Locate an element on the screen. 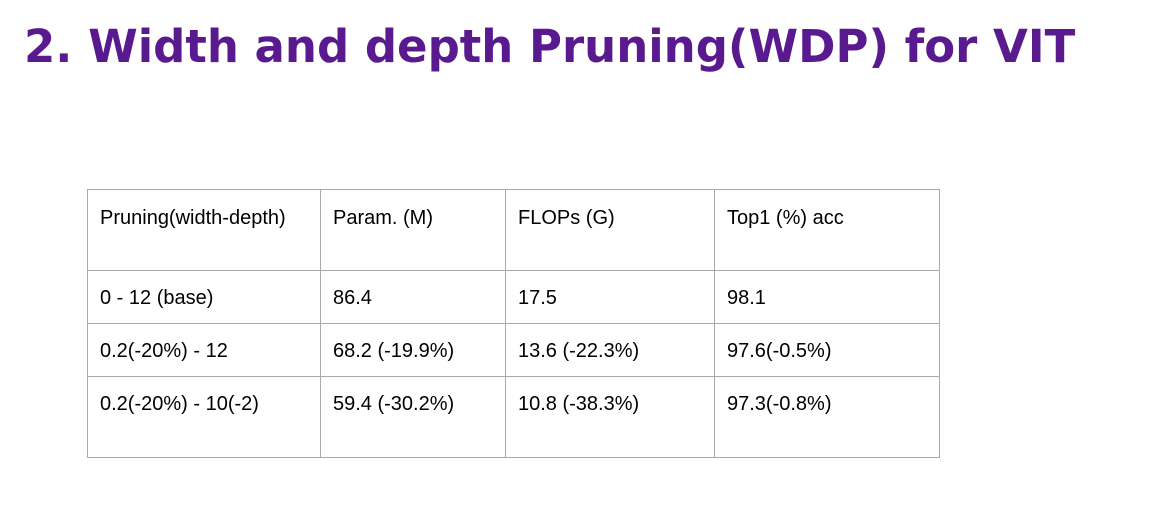 This screenshot has height=513, width=1153. header-flops: FLOPs (G) is located at coordinates (610, 230).